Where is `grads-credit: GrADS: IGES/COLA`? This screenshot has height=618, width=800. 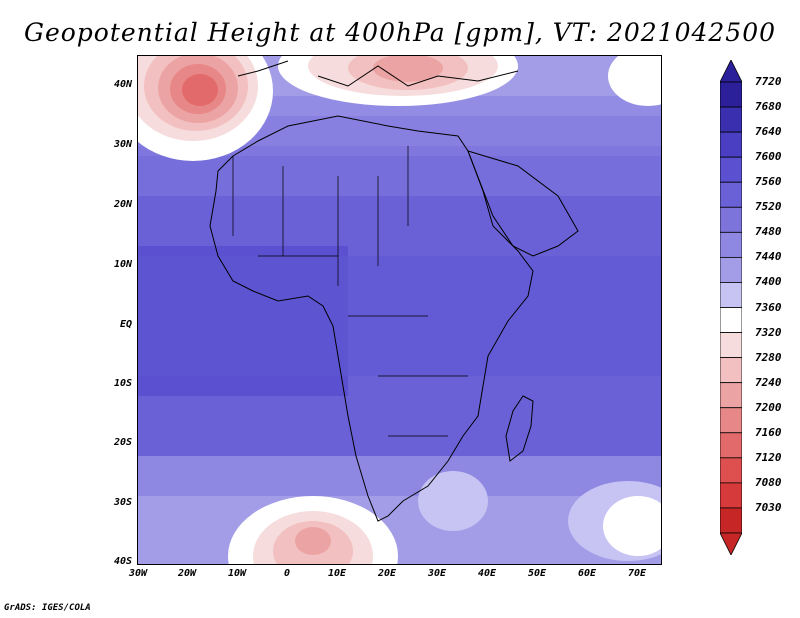
grads-credit: GrADS: IGES/COLA is located at coordinates (47, 608).